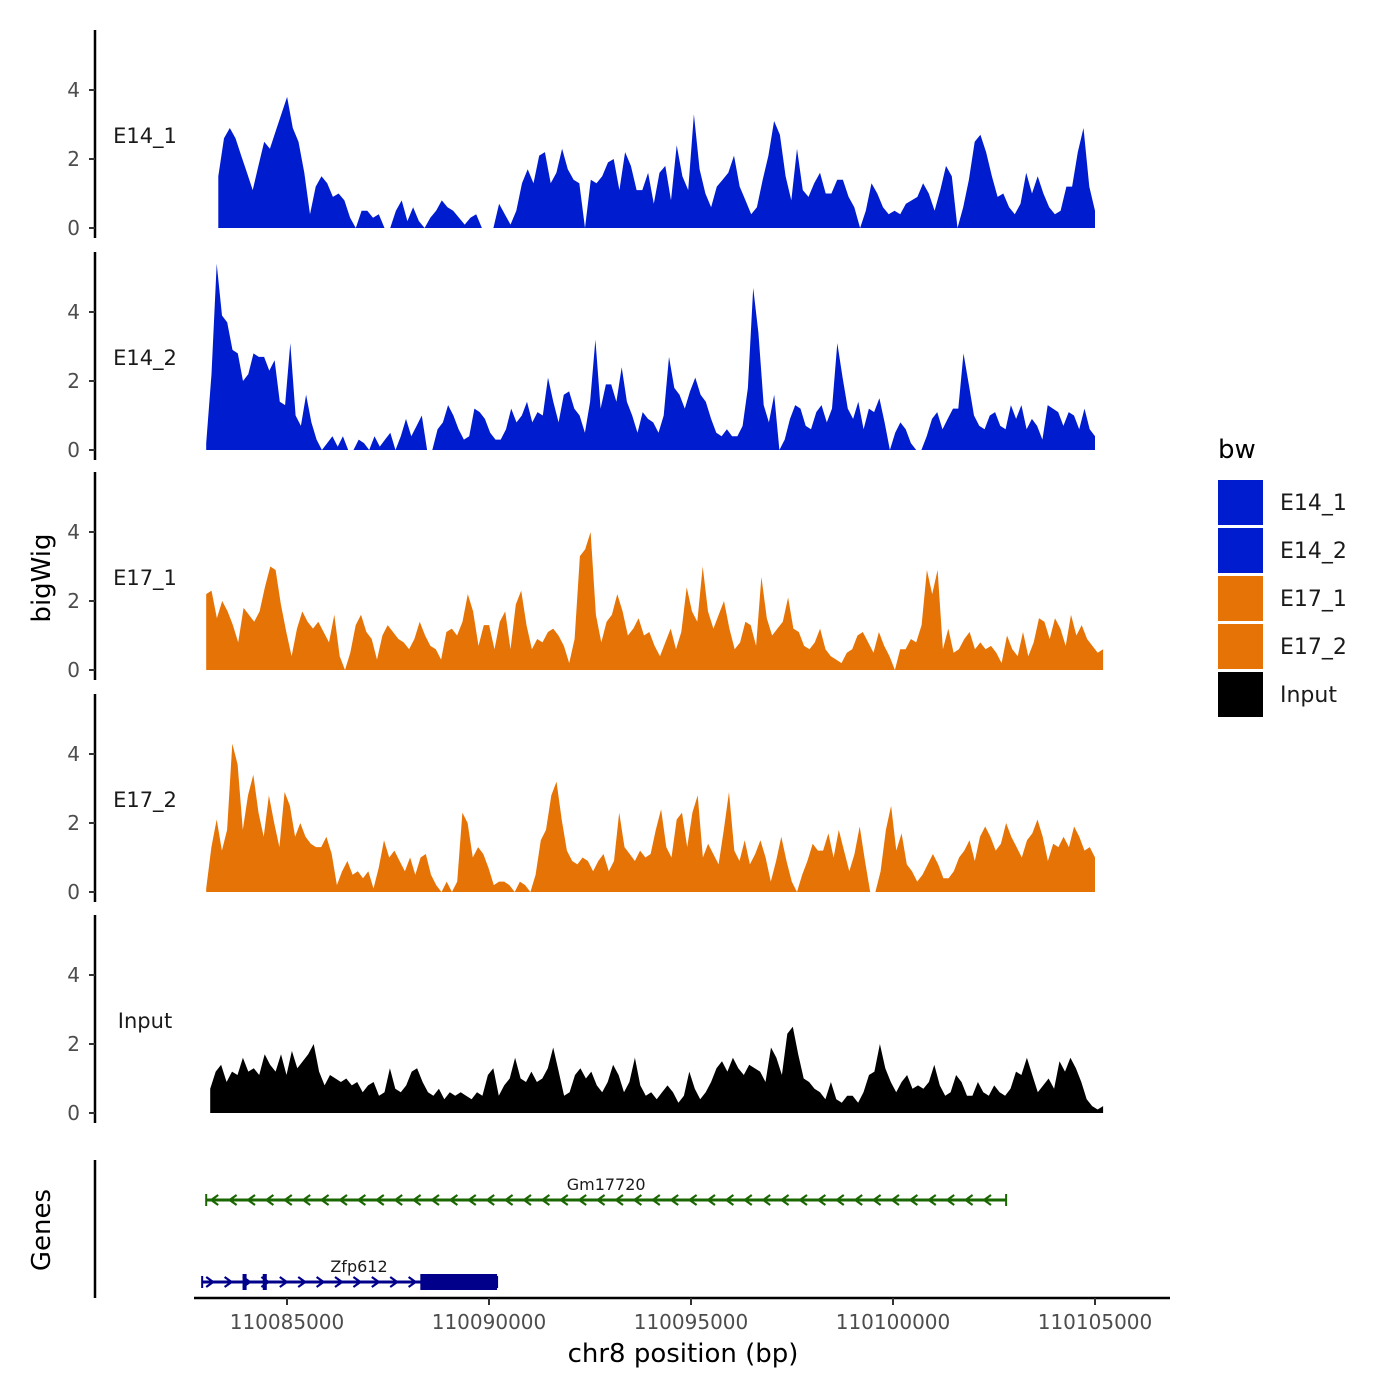 This screenshot has height=1400, width=1400. What do you see at coordinates (691, 1322) in the screenshot?
I see `x-tick-label: 110095000` at bounding box center [691, 1322].